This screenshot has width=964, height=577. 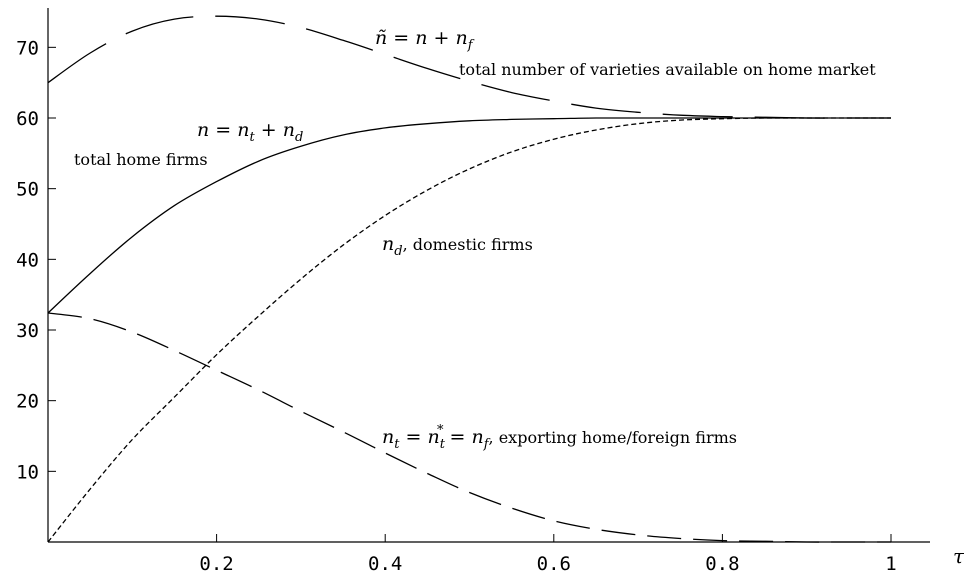 I want to click on x-ticks: 0.2 0.4 0.6 0.8 1, so click(x=548, y=554).